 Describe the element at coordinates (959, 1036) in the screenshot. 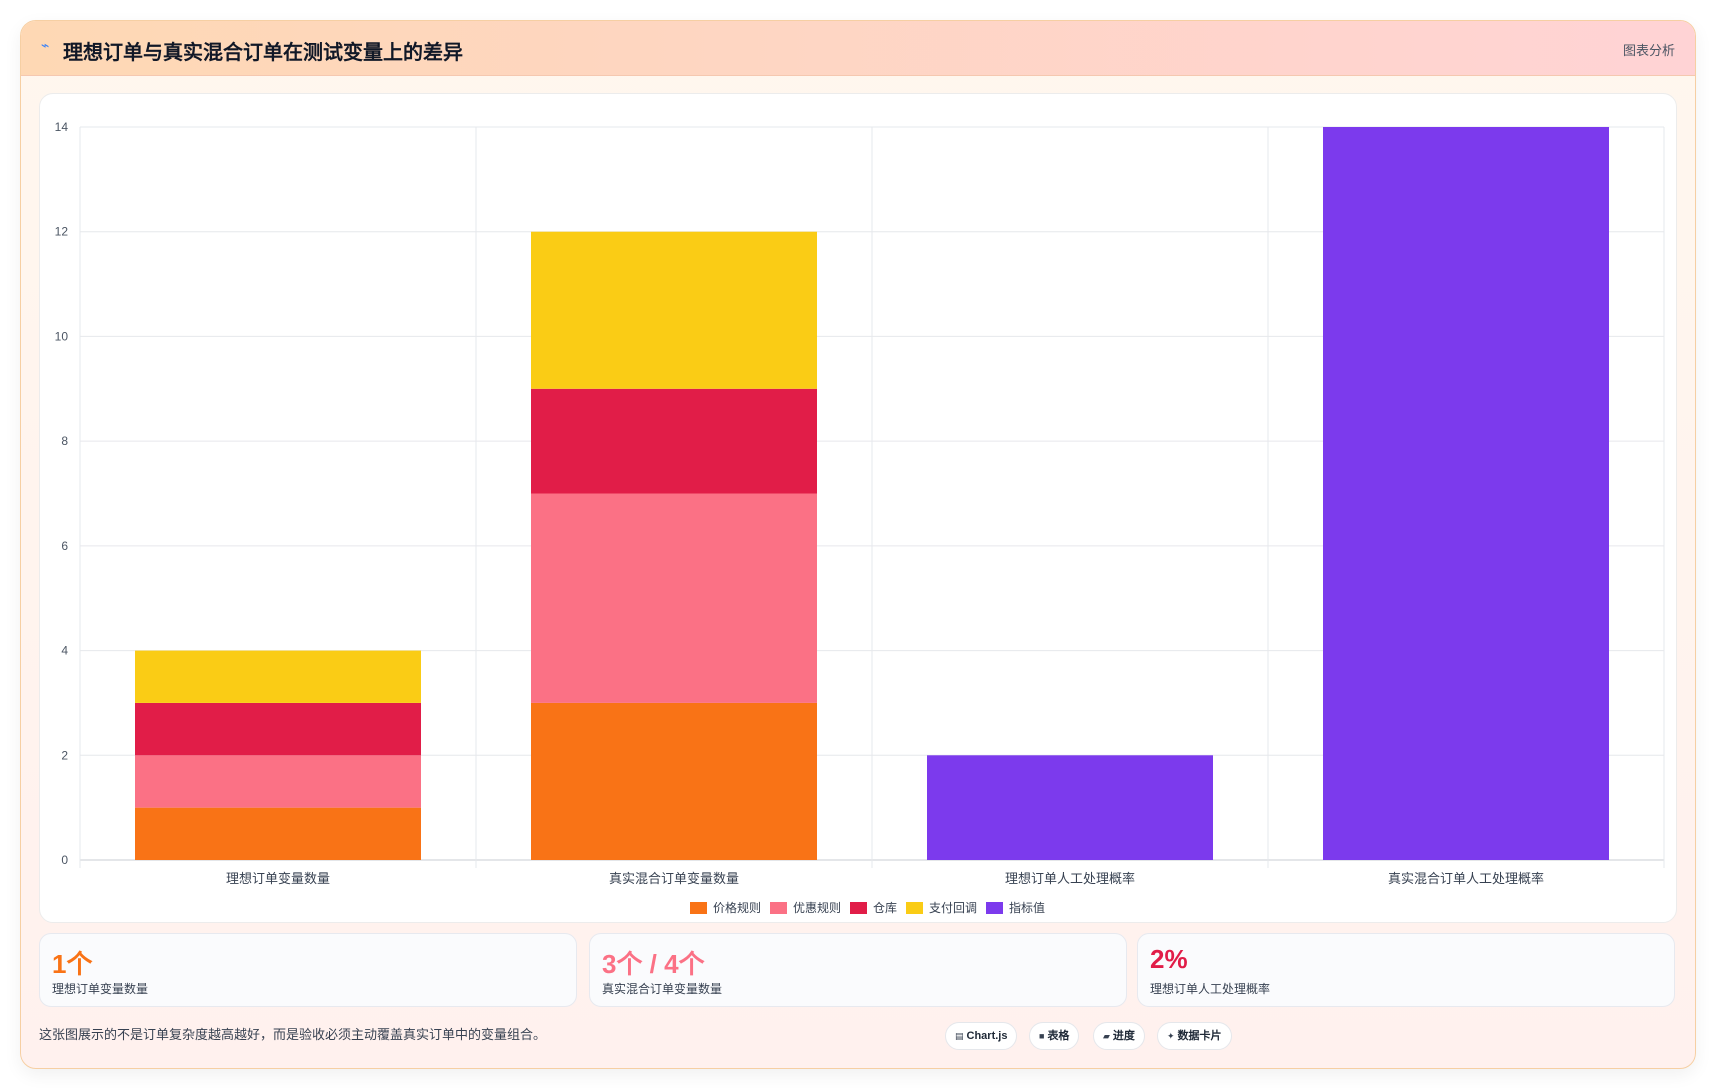

I see `chart-js-icon: ▤` at that location.